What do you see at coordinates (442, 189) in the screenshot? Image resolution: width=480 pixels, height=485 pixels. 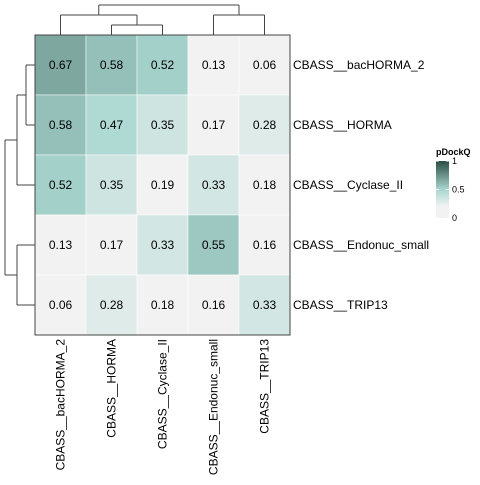 I see `legend-color-bar` at bounding box center [442, 189].